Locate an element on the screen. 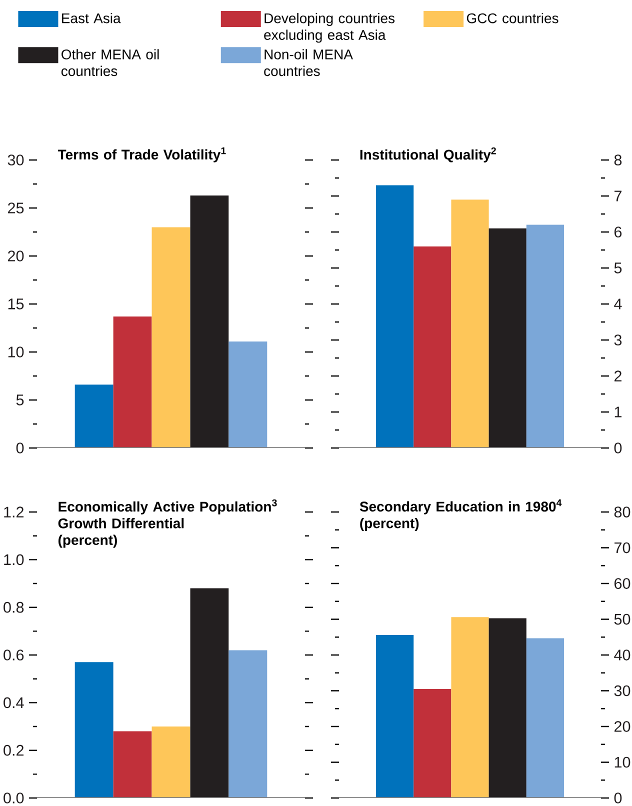 This screenshot has width=632, height=806. legend-label: Developing countries excluding east Asia is located at coordinates (329, 27).